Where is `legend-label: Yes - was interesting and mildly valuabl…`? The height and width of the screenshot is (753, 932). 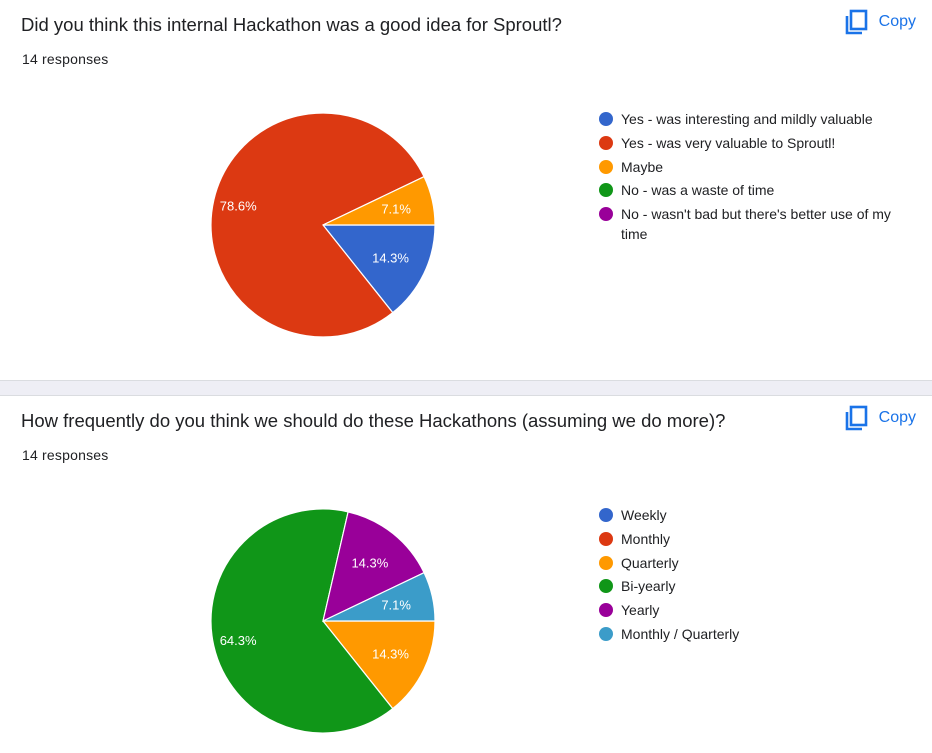
legend-label: Yes - was interesting and mildly valuabl… is located at coordinates (747, 119).